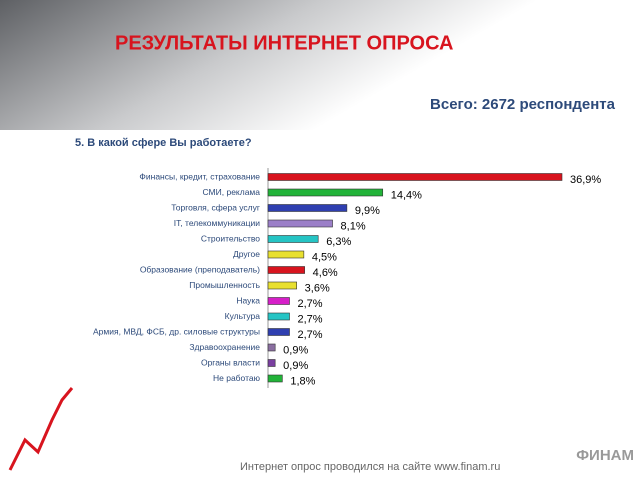 This screenshot has width=640, height=480. What do you see at coordinates (325, 273) in the screenshot?
I see `value-label: 4,6%` at bounding box center [325, 273].